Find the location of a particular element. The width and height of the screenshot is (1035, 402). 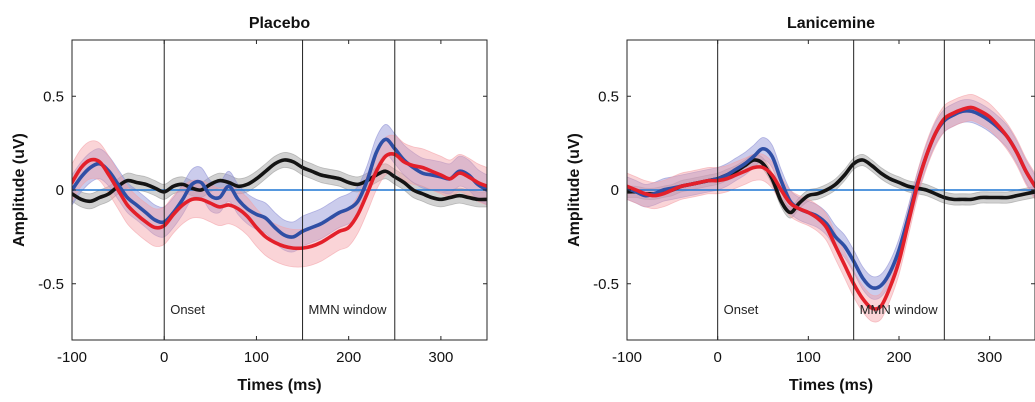

series-2-line is located at coordinates (279, 188).